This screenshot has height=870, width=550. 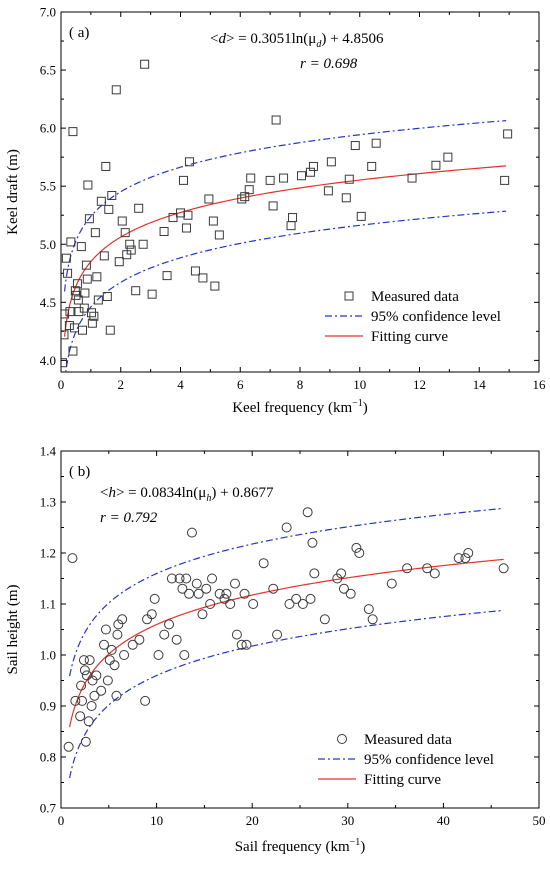 What do you see at coordinates (48, 128) in the screenshot?
I see `y-tick-label: 6.0` at bounding box center [48, 128].